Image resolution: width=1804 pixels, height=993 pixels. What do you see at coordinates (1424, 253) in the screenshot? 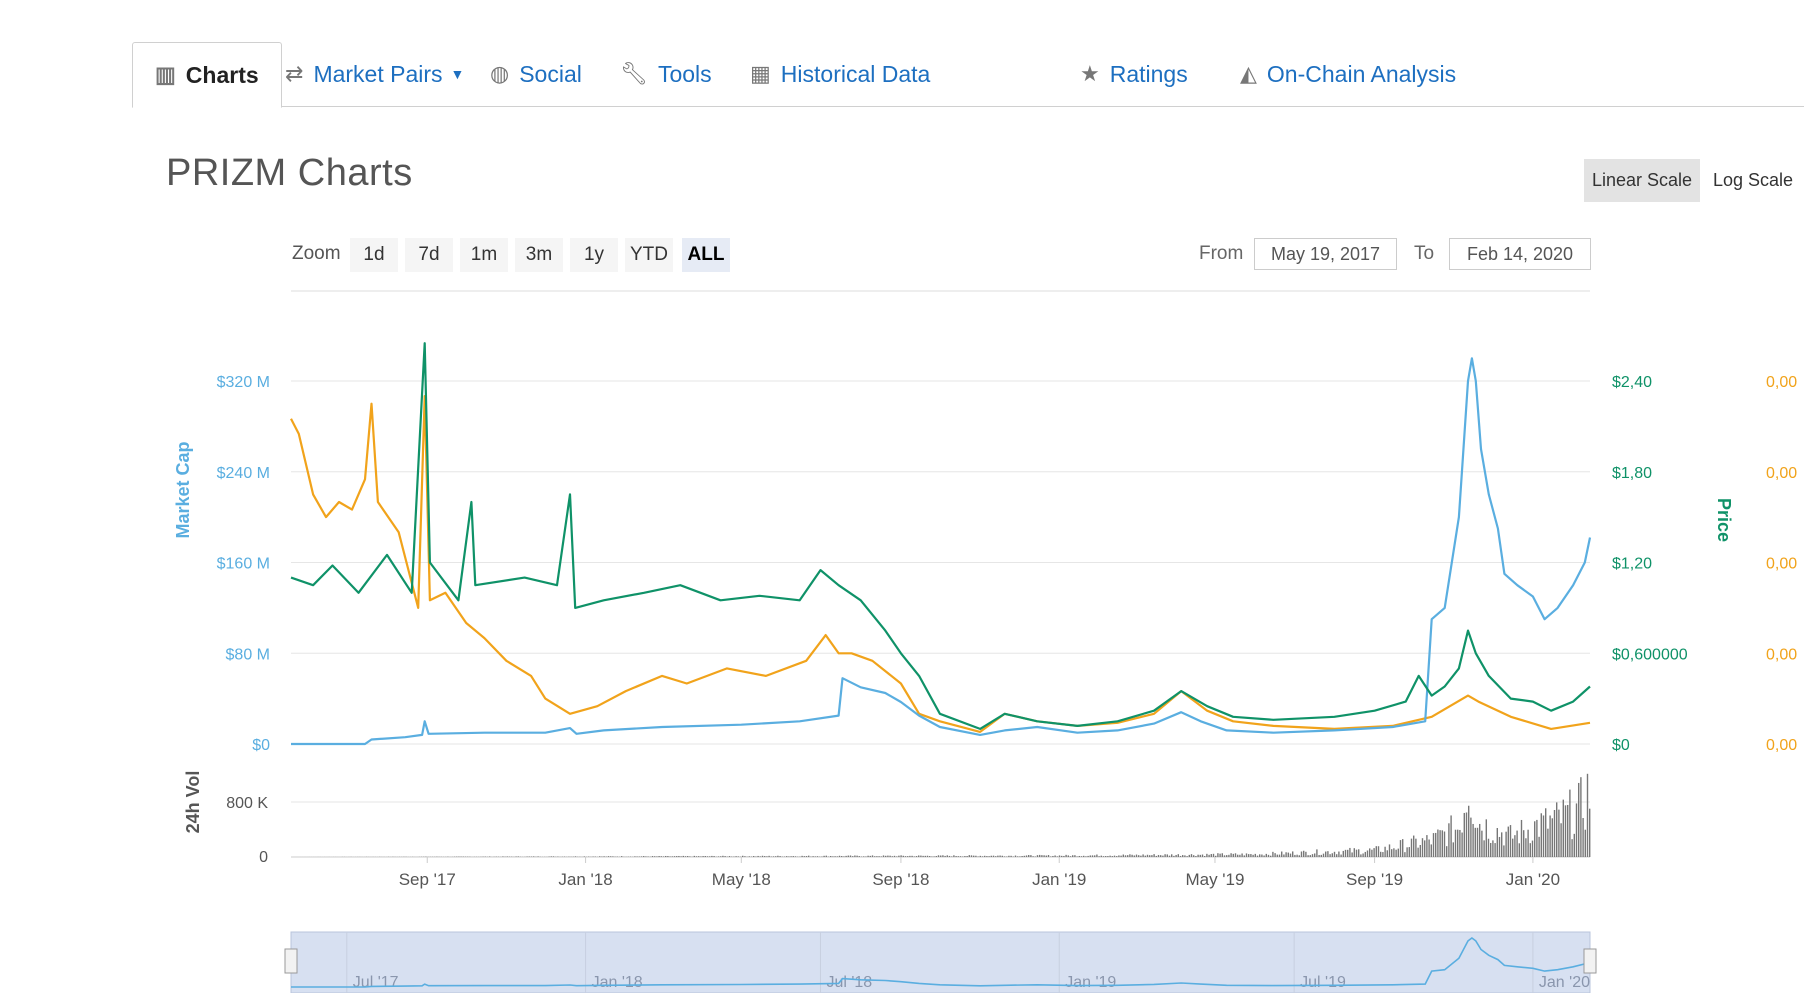
I see `to-label: To` at bounding box center [1424, 253].